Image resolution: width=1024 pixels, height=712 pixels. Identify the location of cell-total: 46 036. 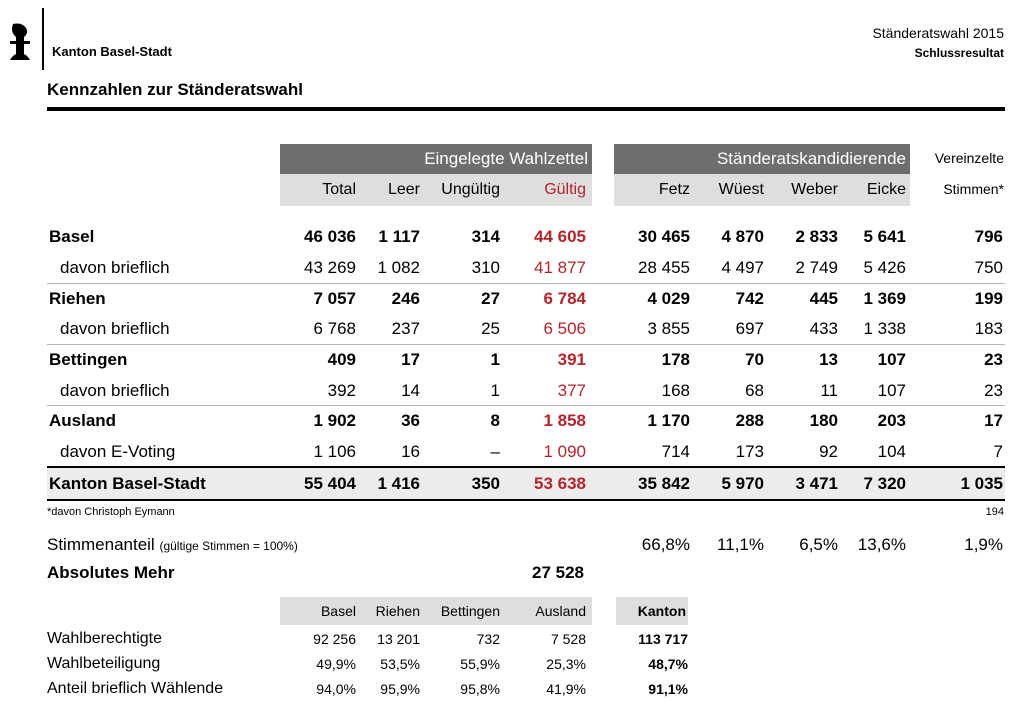
(330, 236).